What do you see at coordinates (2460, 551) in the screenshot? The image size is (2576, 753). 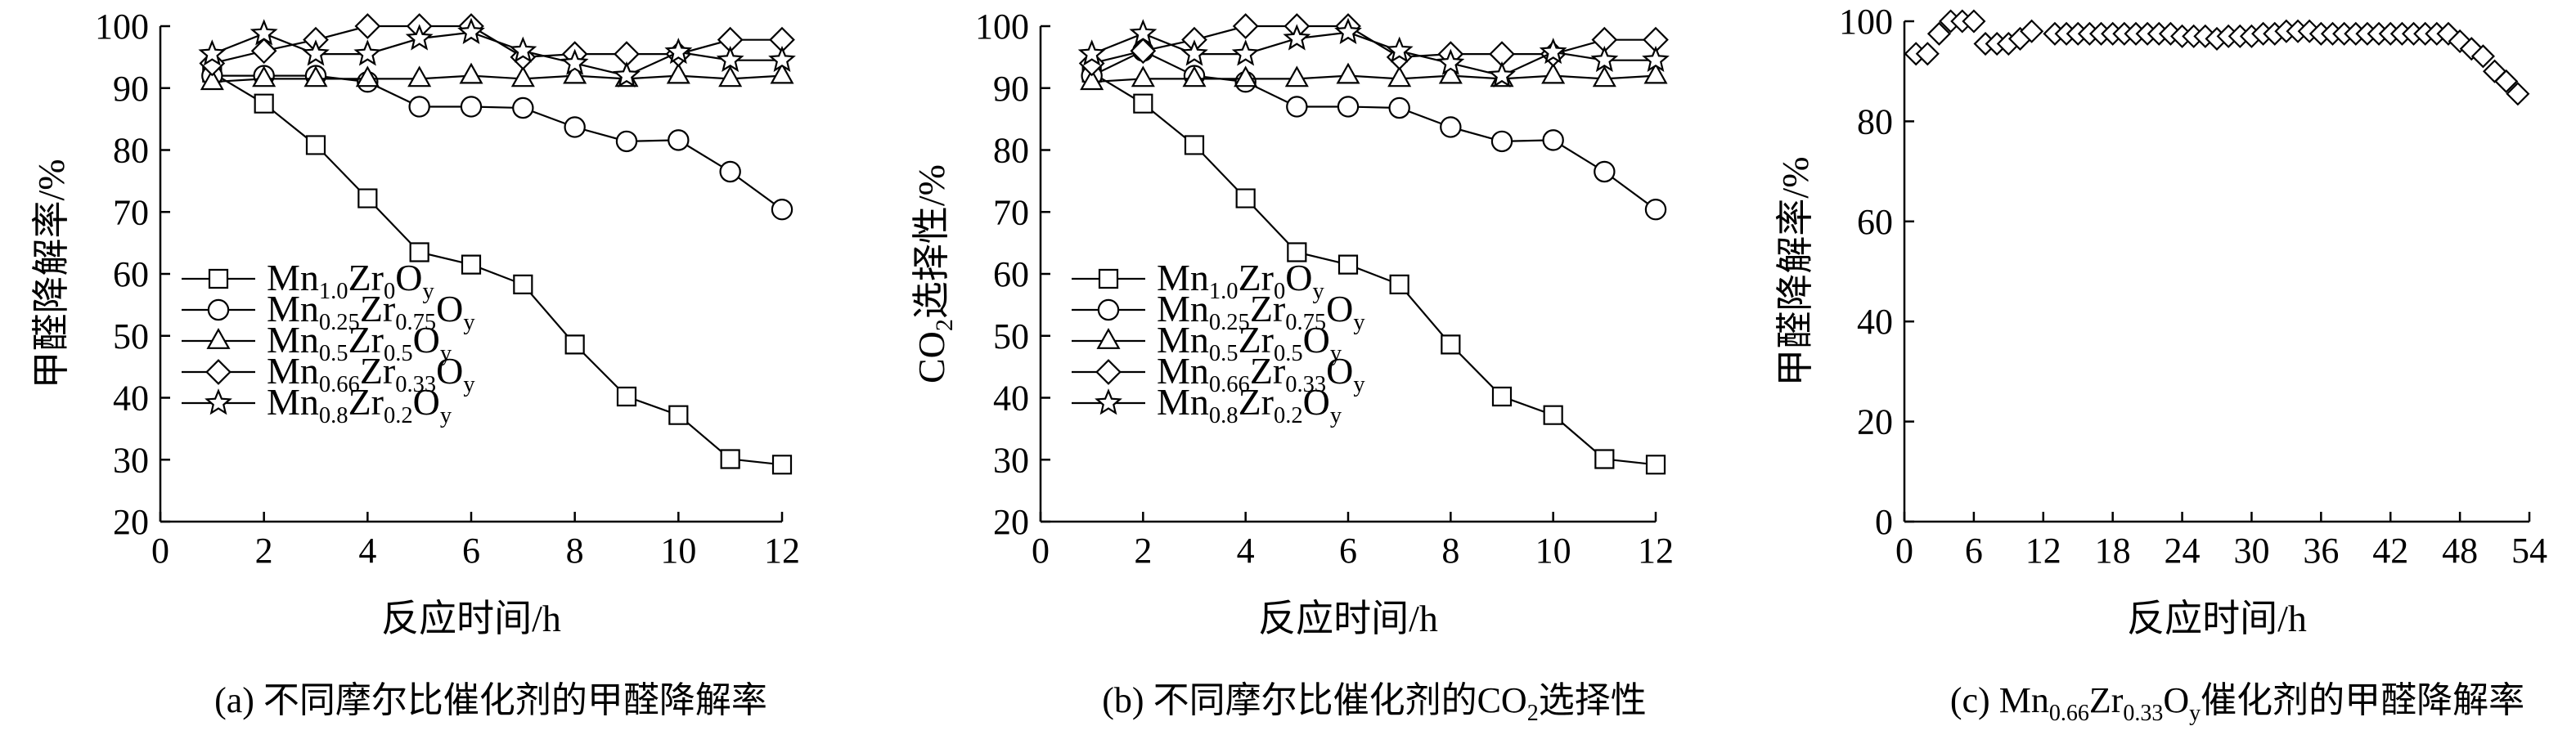 I see `x-tick-label: 48` at bounding box center [2460, 551].